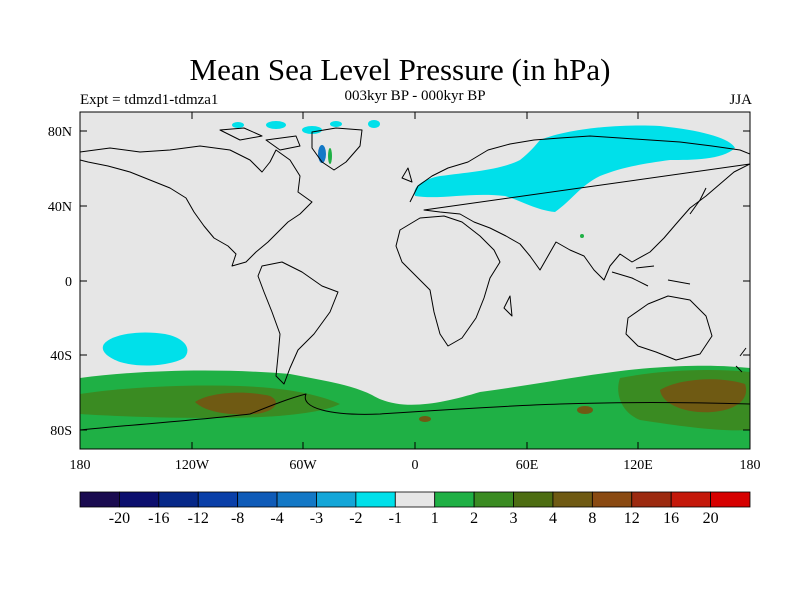 The height and width of the screenshot is (600, 800). What do you see at coordinates (671, 518) in the screenshot?
I see `colorbar-label: 16` at bounding box center [671, 518].